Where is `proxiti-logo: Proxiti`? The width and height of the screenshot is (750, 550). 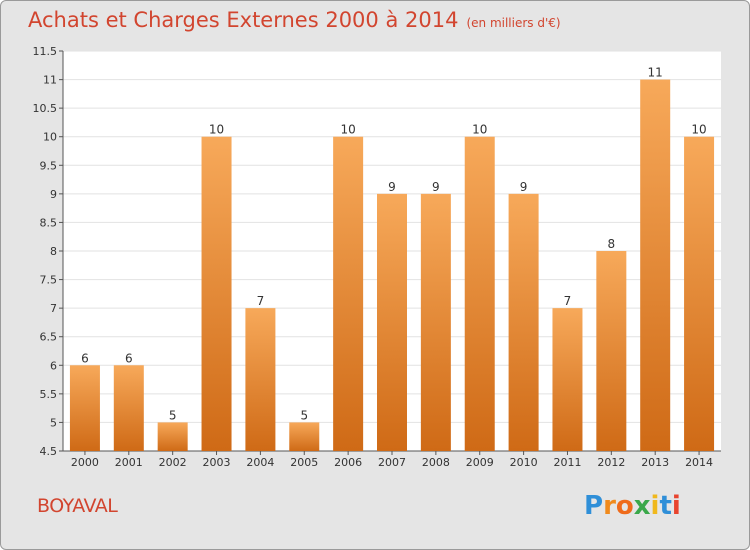 proxiti-logo: Proxiti is located at coordinates (632, 506).